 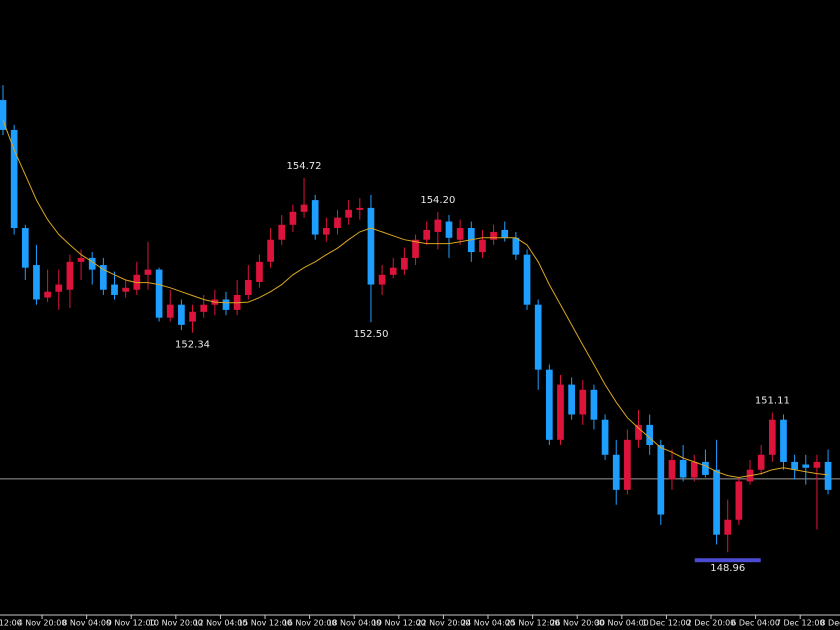 What do you see at coordinates (354, 623) in the screenshot?
I see `x-tick-label: 18 Nov 04:00` at bounding box center [354, 623].